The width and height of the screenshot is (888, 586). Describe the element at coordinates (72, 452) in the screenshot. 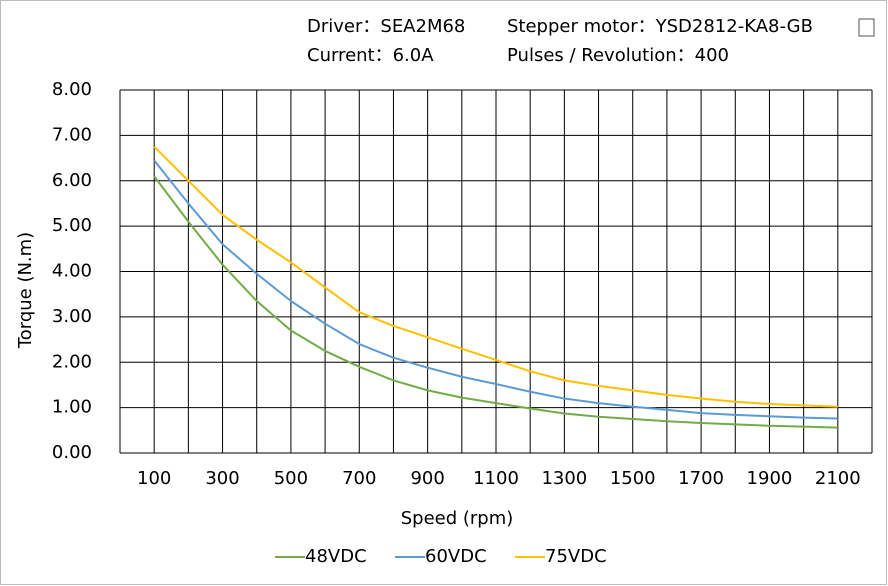

I see `y-tick-label: 0.00` at that location.